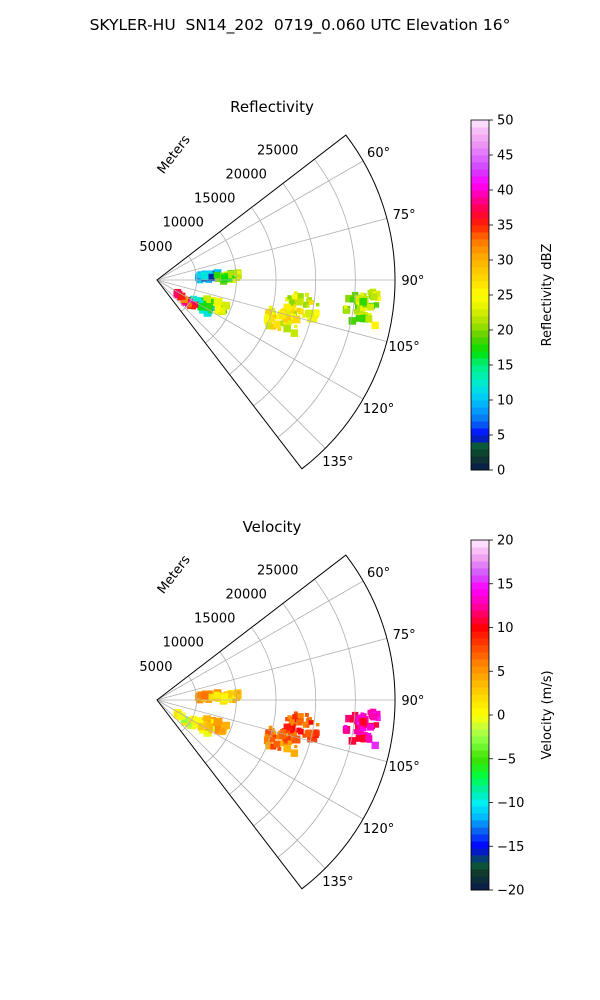 The width and height of the screenshot is (600, 1000). What do you see at coordinates (505, 628) in the screenshot?
I see `colorbar-tick-label: 10` at bounding box center [505, 628].